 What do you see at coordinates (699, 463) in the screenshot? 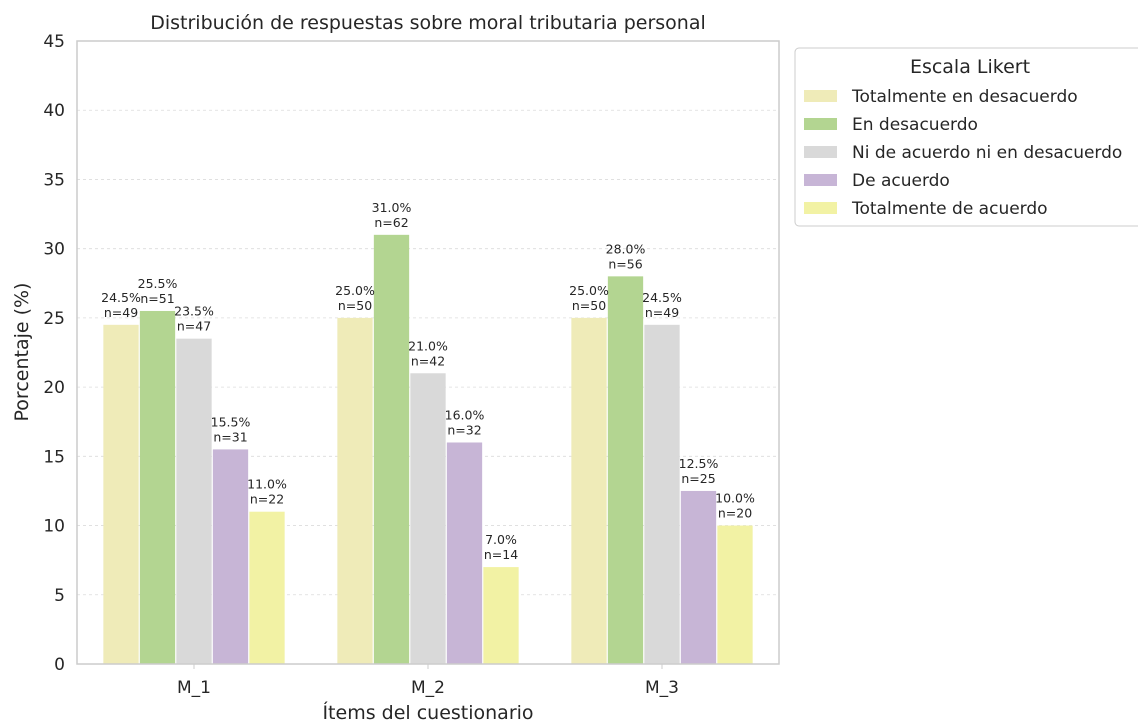
I see `bar-percent-label: 12.5%` at bounding box center [699, 463].